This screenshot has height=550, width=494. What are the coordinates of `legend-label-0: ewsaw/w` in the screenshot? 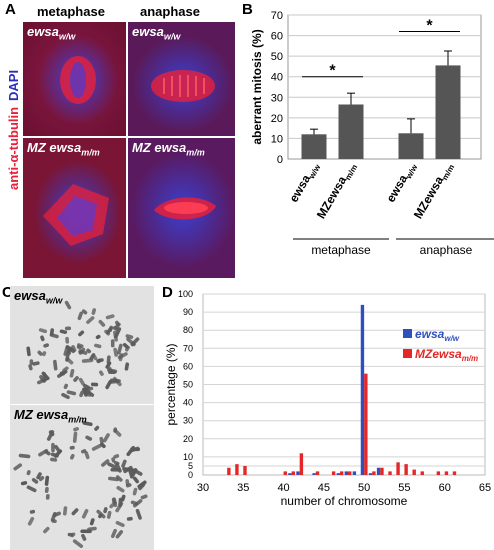 It's located at (437, 335).